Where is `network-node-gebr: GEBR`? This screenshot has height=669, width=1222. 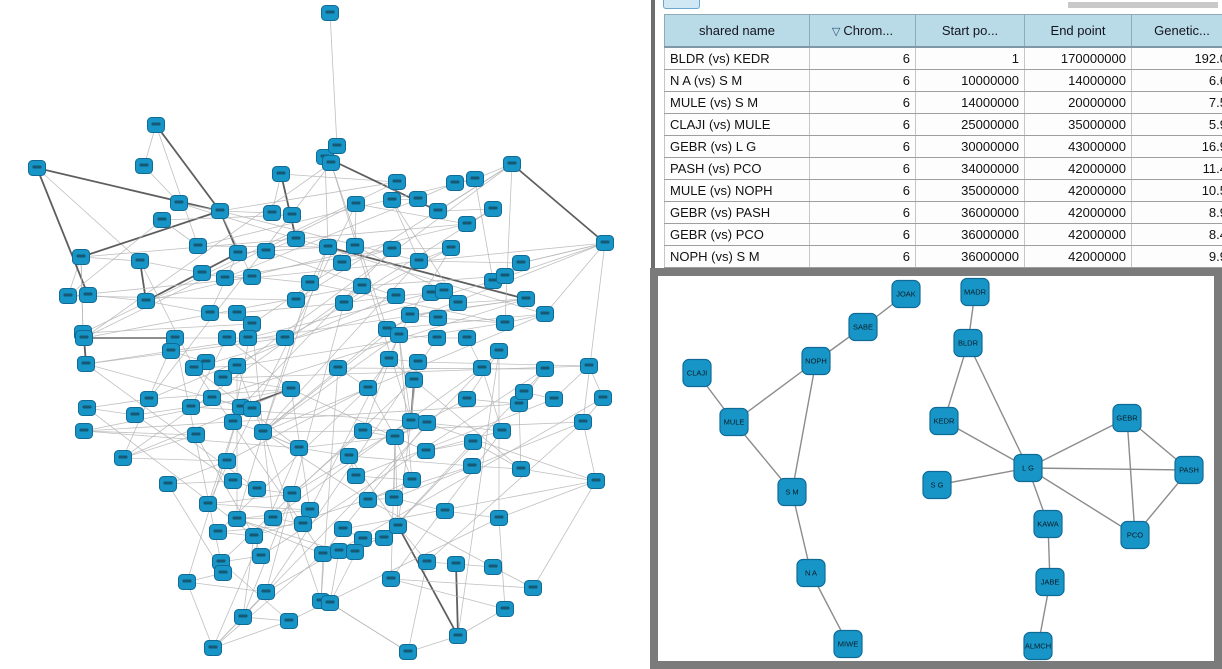
network-node-gebr: GEBR is located at coordinates (1127, 418).